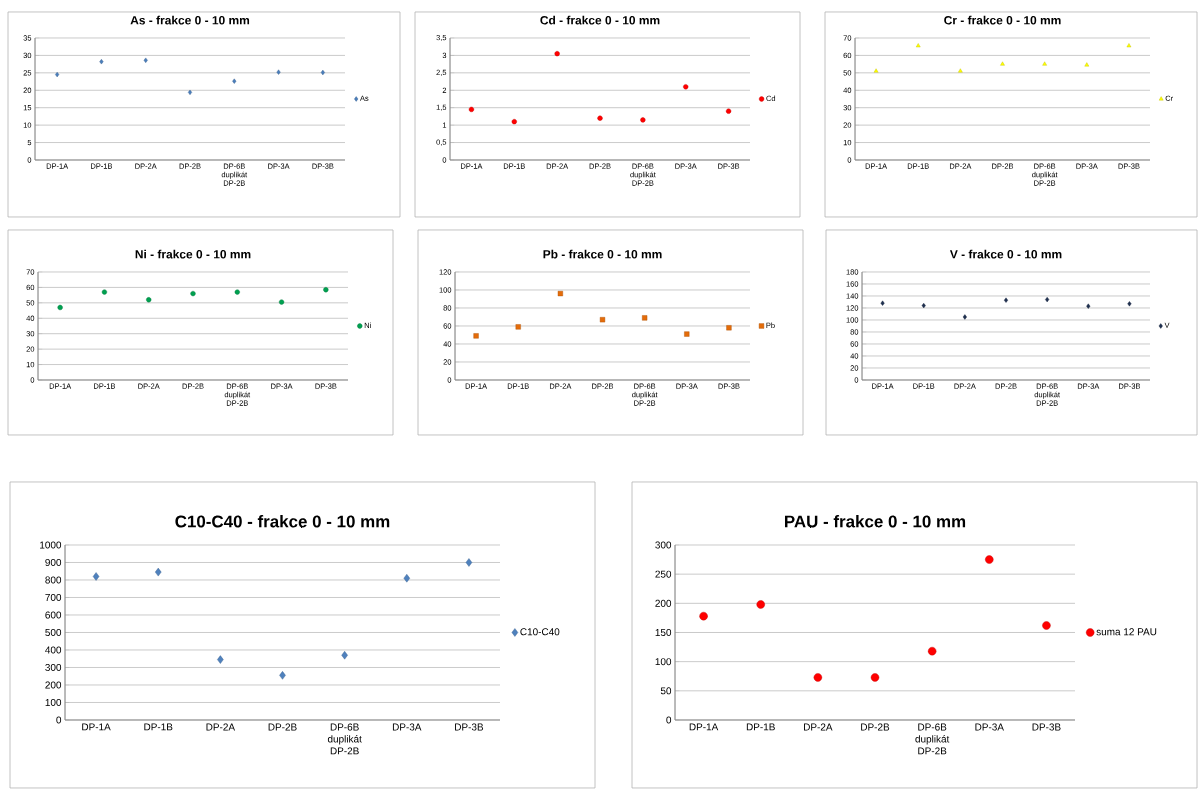 The width and height of the screenshot is (1198, 789). Describe the element at coordinates (53, 615) in the screenshot. I see `y-tick-label: 600` at that location.